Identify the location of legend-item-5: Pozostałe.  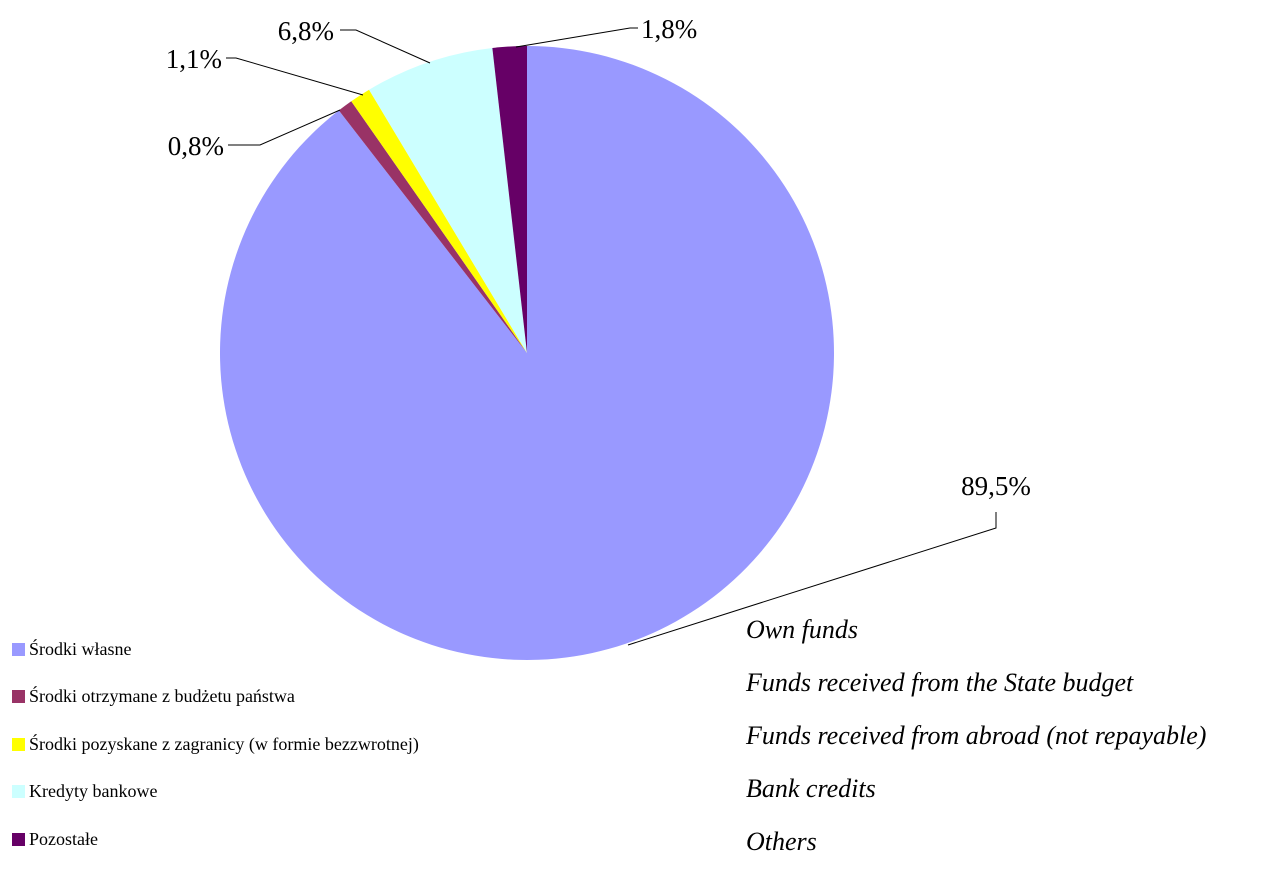
(215, 839).